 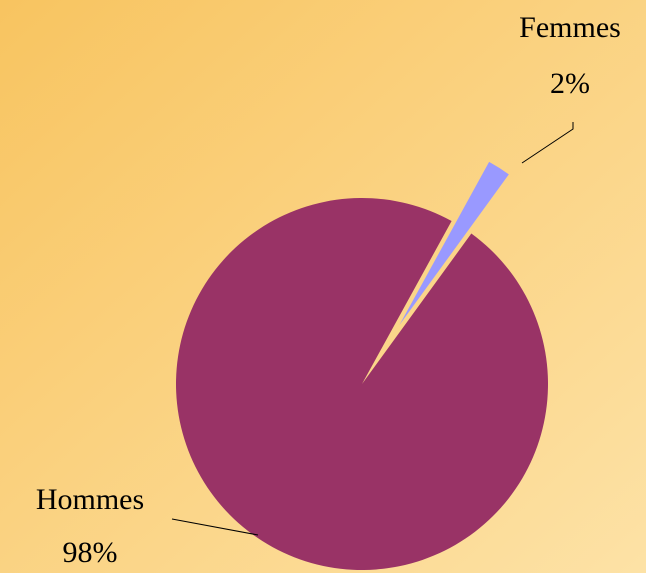 I want to click on slice-value-label: 98%, so click(x=90, y=552).